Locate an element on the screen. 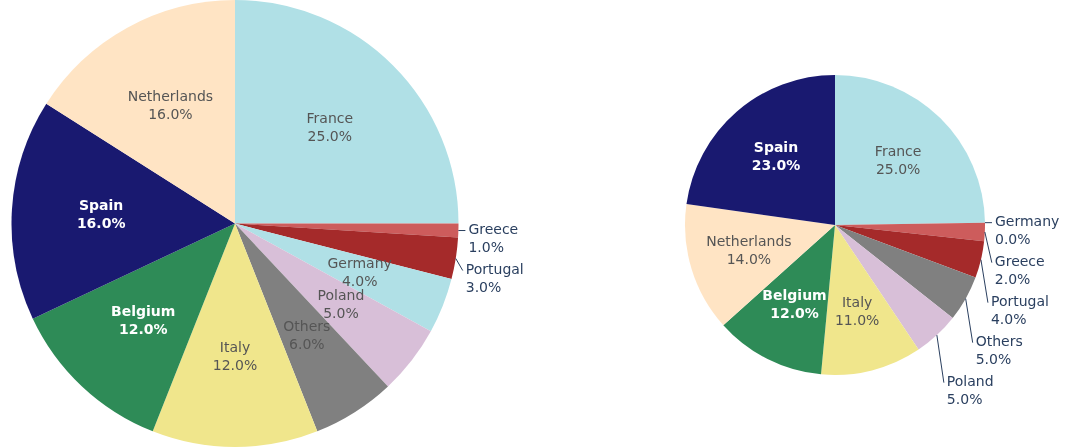  data-label: 14.0% is located at coordinates (749, 258).